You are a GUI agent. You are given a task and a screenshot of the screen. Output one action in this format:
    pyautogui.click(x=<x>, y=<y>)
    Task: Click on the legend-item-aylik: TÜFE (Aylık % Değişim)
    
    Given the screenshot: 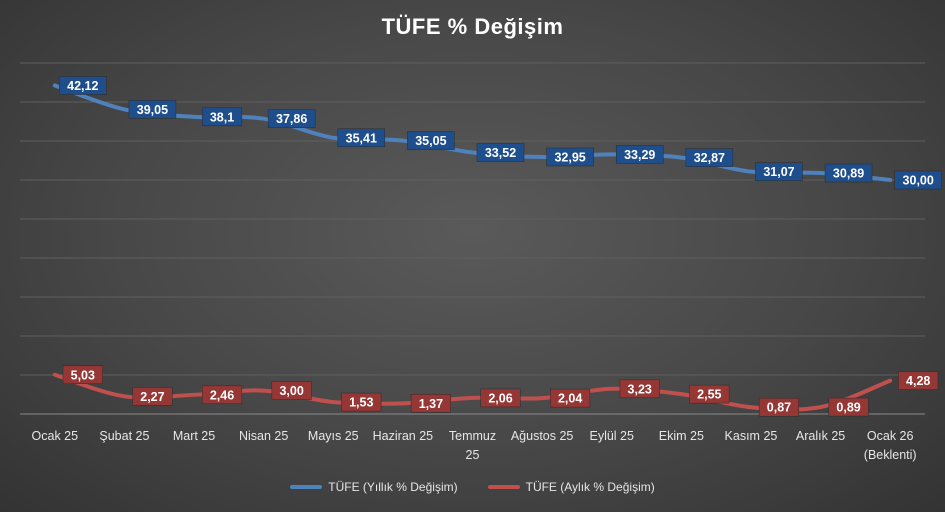 What is the action you would take?
    pyautogui.click(x=571, y=487)
    